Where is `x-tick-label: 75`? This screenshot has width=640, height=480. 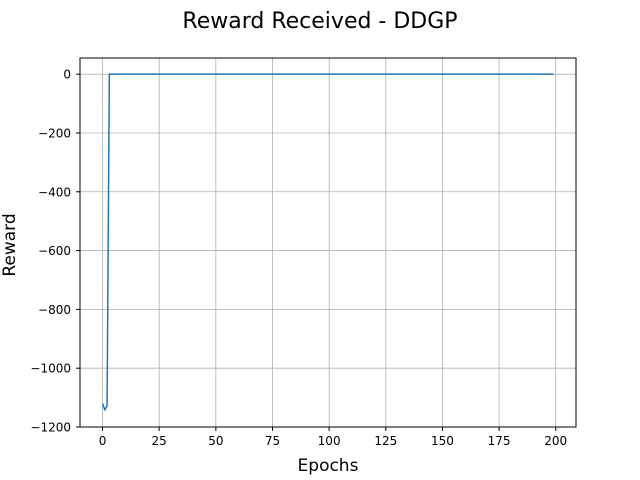 x-tick-label: 75 is located at coordinates (272, 441).